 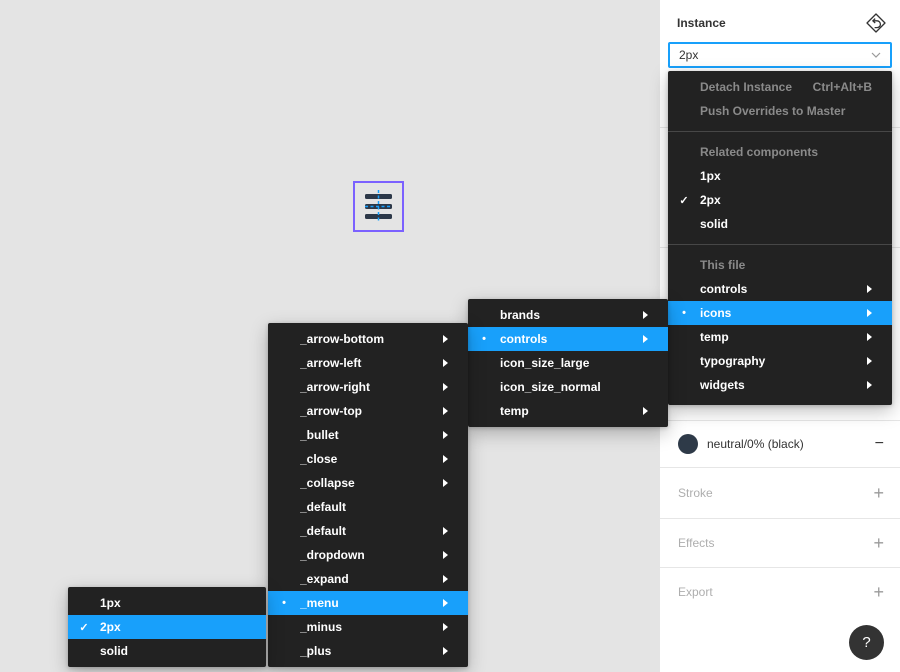 I want to click on menu-item-label: Push Overrides to Master, so click(x=773, y=111).